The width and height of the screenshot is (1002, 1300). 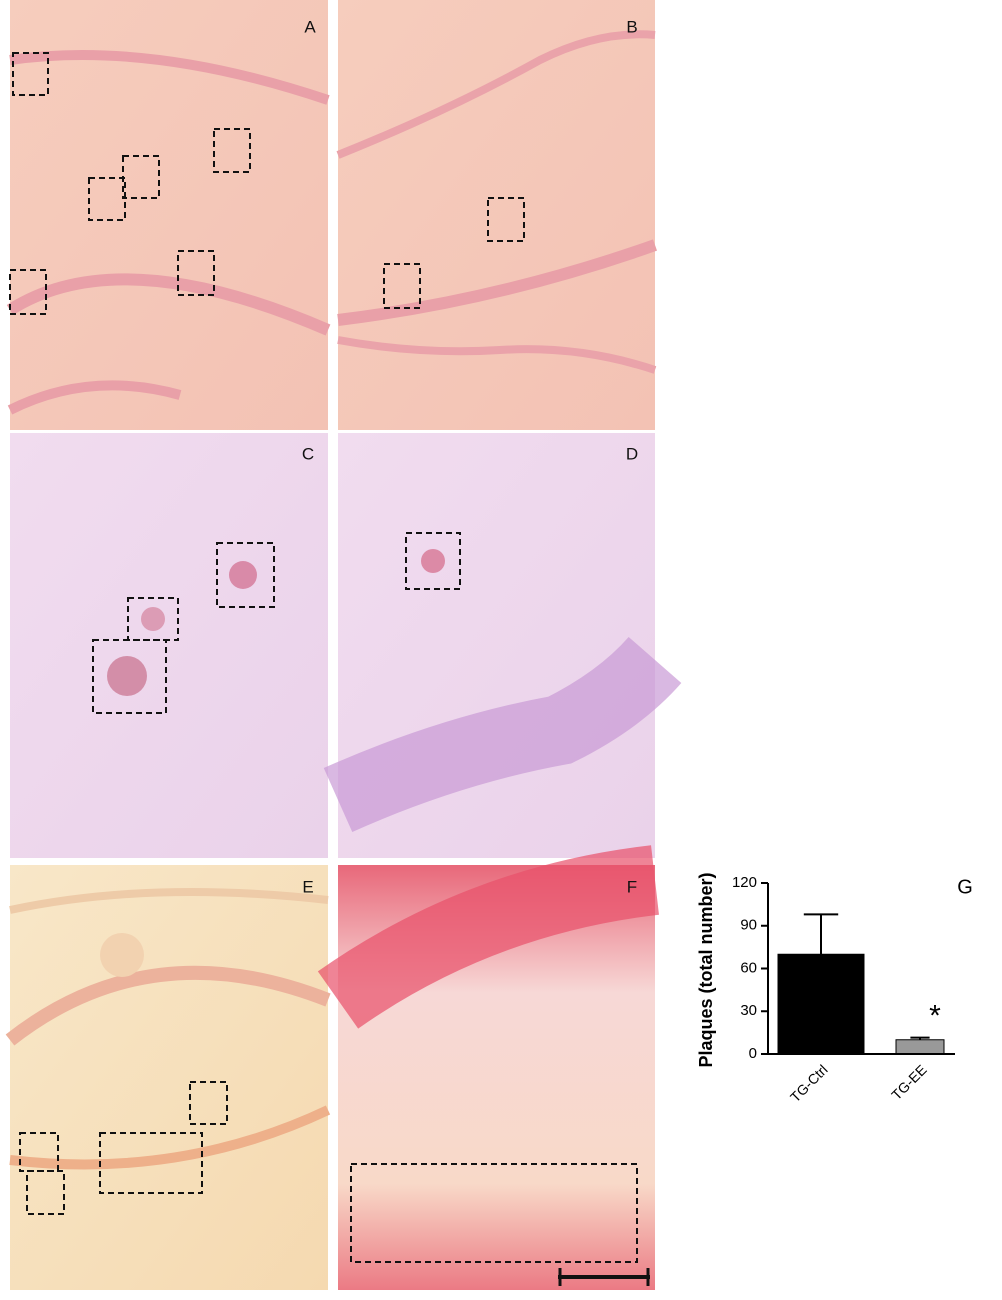 What do you see at coordinates (965, 887) in the screenshot?
I see `panel-label: G` at bounding box center [965, 887].